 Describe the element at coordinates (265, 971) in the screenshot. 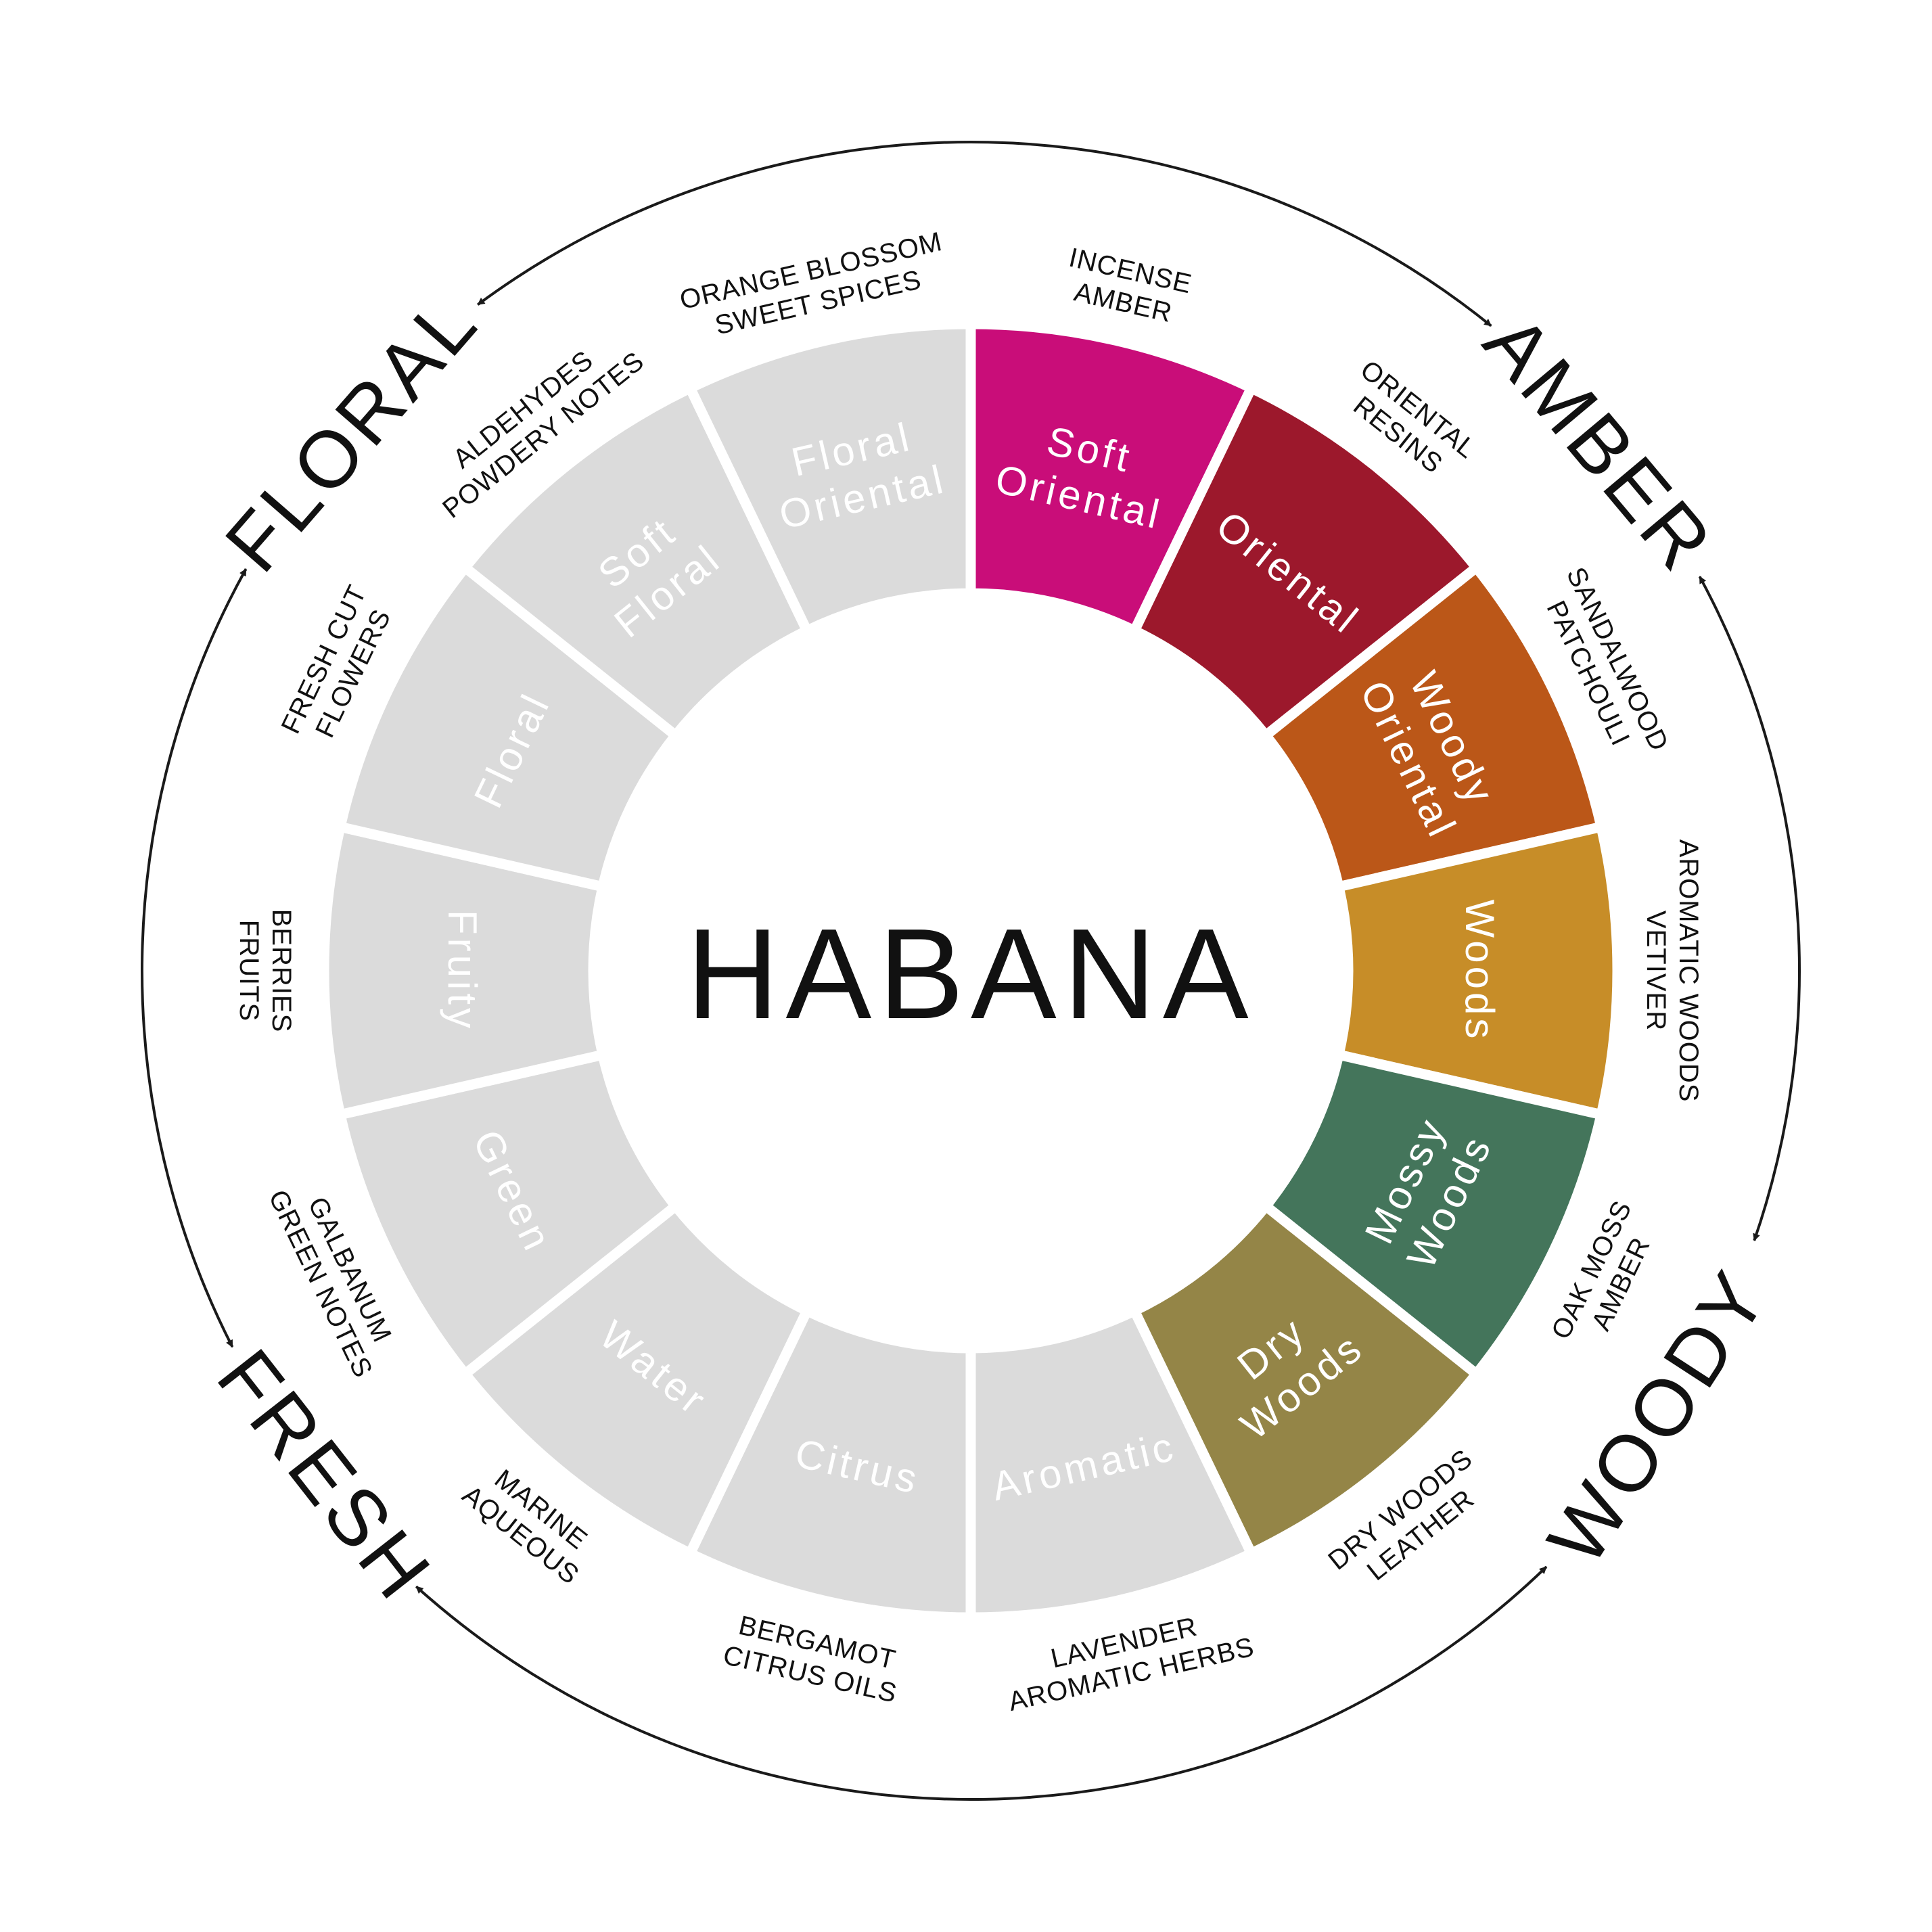

I see `notes-fruity: BERRIESFRUITS` at that location.